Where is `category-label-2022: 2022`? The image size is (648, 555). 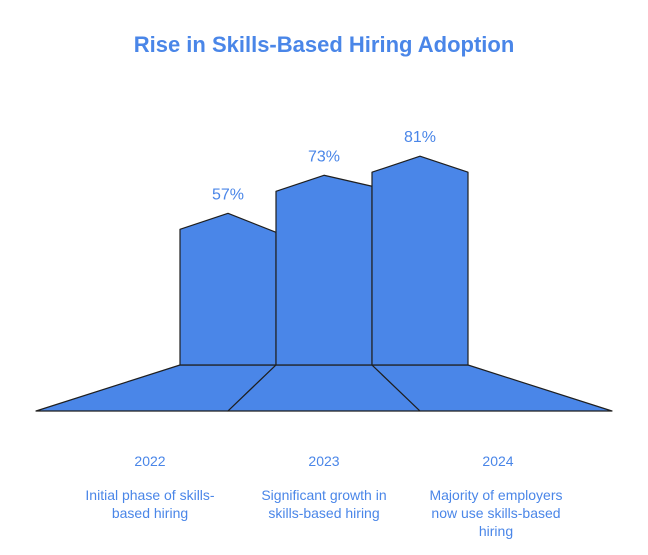
category-label-2022: 2022 is located at coordinates (149, 461).